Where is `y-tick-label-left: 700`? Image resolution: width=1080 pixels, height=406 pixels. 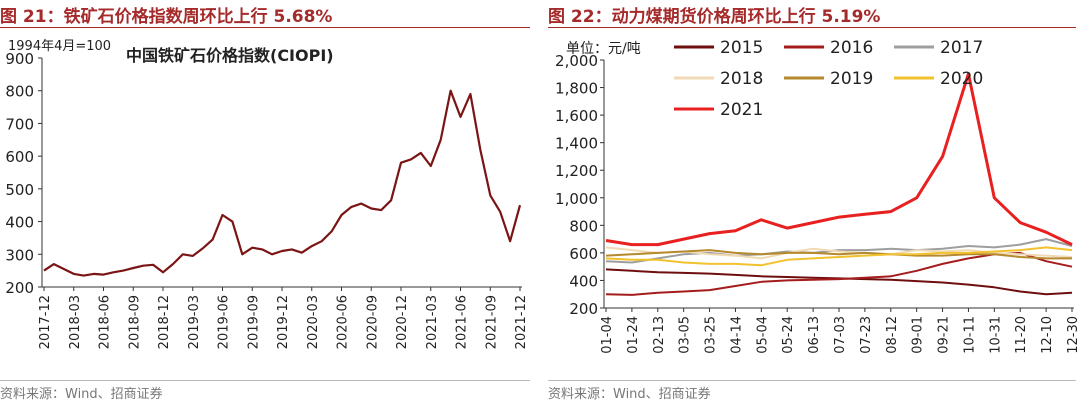
y-tick-label-left: 700 is located at coordinates (19, 124).